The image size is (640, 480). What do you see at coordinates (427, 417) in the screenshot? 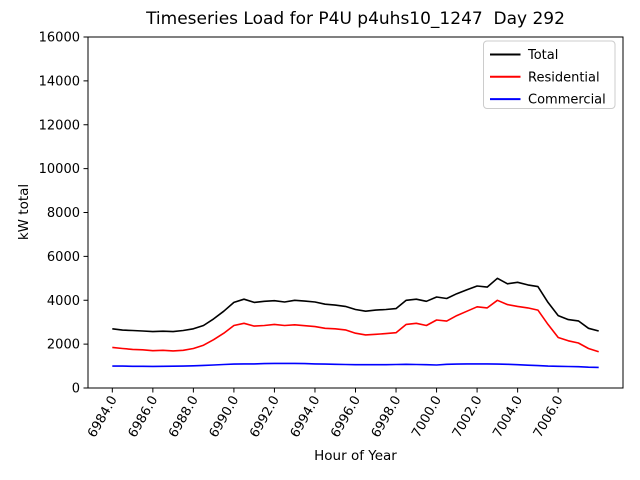
I see `x-tick-label: 7000.0` at bounding box center [427, 417].